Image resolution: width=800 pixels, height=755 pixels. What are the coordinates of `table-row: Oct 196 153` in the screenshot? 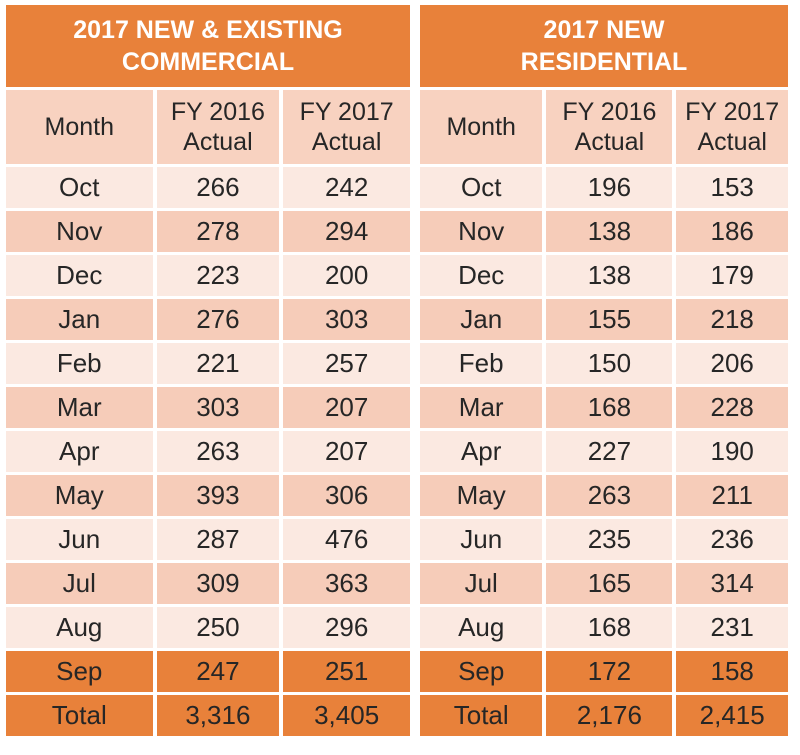 It's located at (604, 187).